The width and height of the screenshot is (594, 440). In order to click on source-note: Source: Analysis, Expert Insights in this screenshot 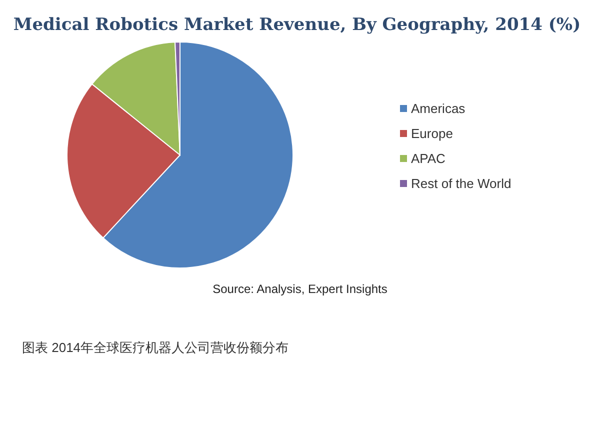, I will do `click(300, 289)`.